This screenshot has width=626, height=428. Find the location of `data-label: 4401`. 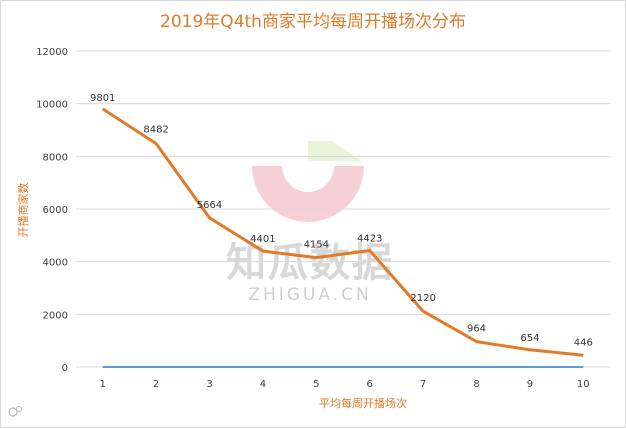

data-label: 4401 is located at coordinates (262, 239).